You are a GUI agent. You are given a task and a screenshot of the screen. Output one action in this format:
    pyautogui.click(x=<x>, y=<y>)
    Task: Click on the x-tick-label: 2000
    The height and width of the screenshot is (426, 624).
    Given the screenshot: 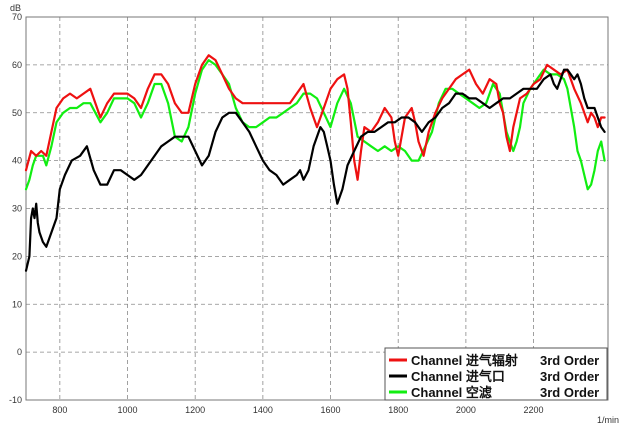 What is the action you would take?
    pyautogui.click(x=466, y=410)
    